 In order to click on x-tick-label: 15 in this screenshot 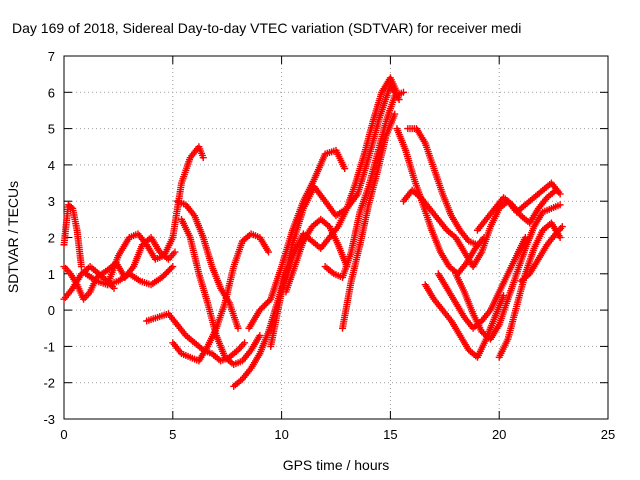, I will do `click(390, 434)`.